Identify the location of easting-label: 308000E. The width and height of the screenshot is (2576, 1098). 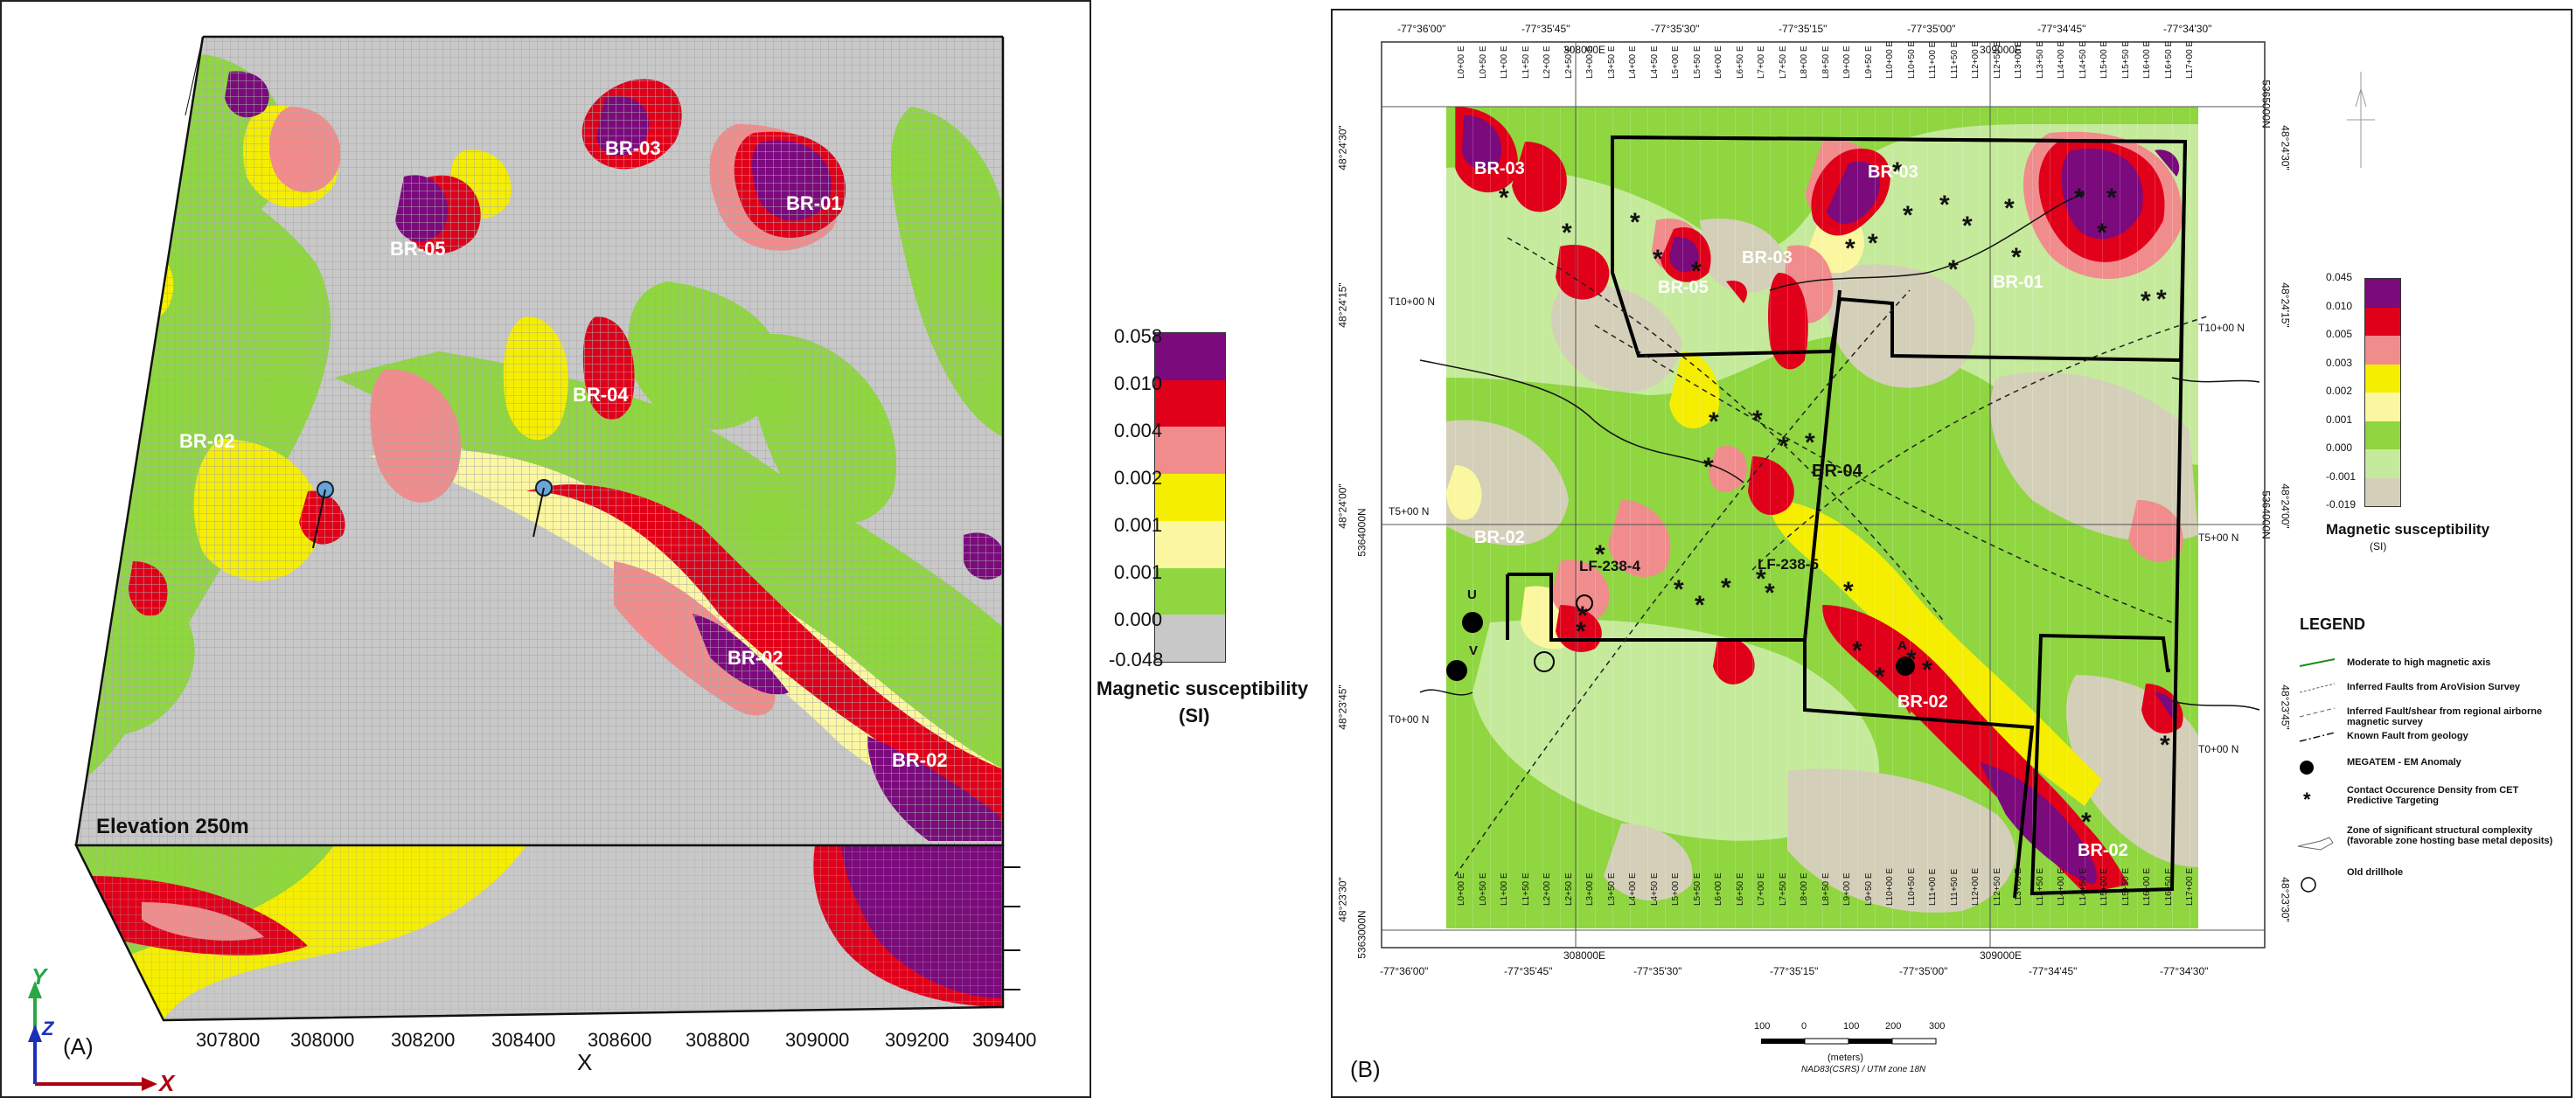
(1584, 50).